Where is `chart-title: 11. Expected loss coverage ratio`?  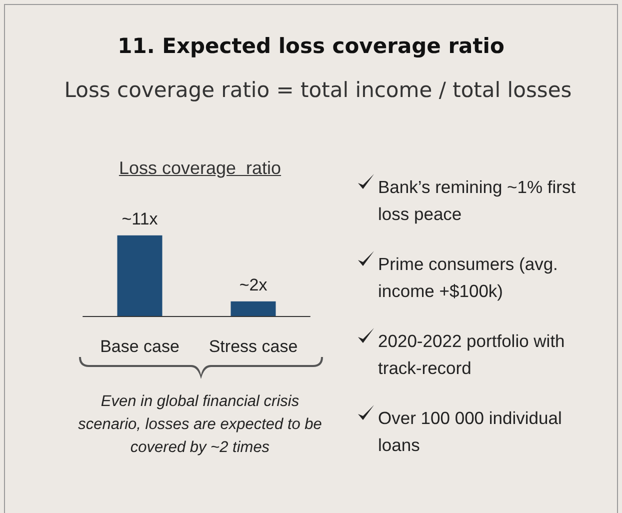
chart-title: 11. Expected loss coverage ratio is located at coordinates (311, 46).